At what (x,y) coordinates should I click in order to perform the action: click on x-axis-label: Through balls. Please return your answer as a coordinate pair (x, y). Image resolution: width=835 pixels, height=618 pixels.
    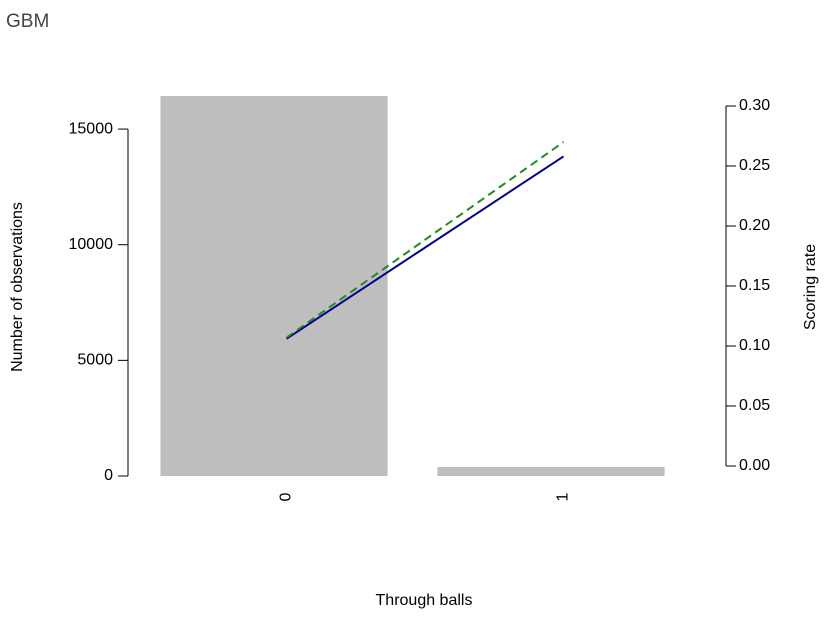
    Looking at the image, I should click on (424, 600).